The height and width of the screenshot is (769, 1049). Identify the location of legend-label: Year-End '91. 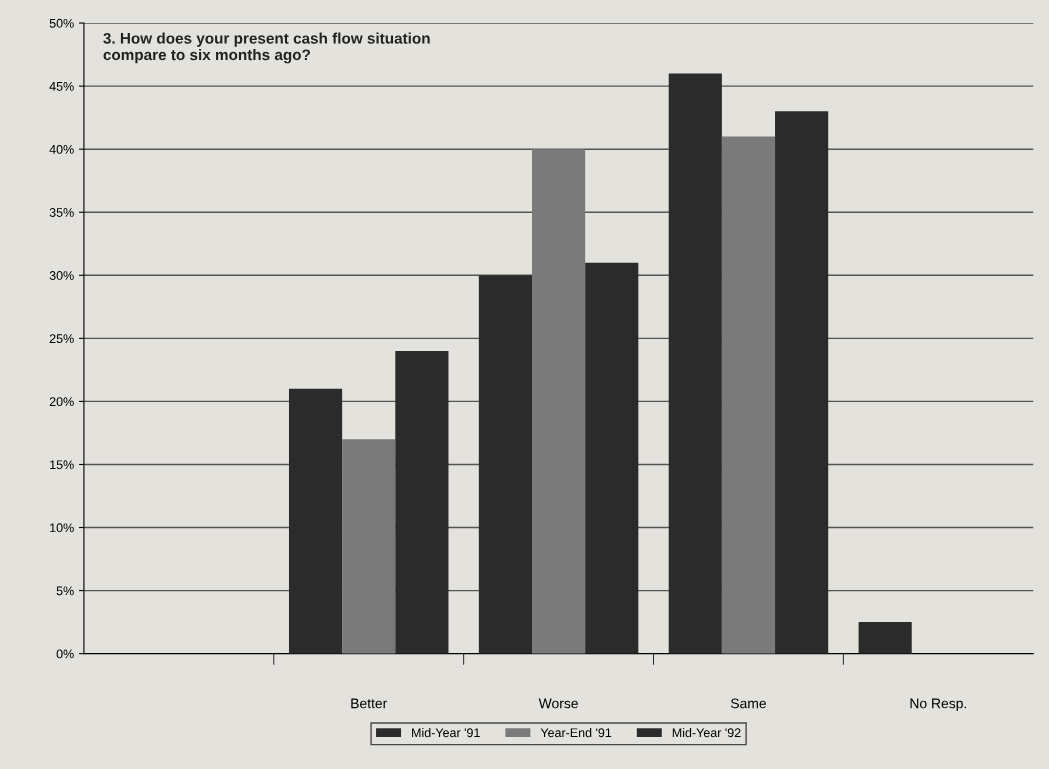
(576, 732).